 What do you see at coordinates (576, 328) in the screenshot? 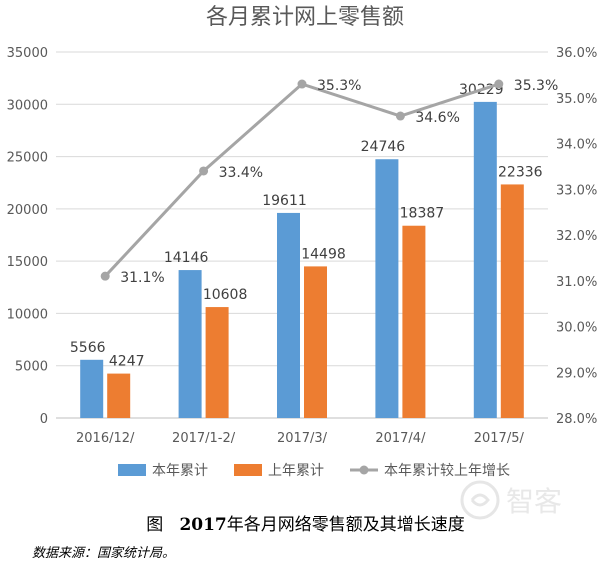
I see `y-right-tick-label: 30.0%` at bounding box center [576, 328].